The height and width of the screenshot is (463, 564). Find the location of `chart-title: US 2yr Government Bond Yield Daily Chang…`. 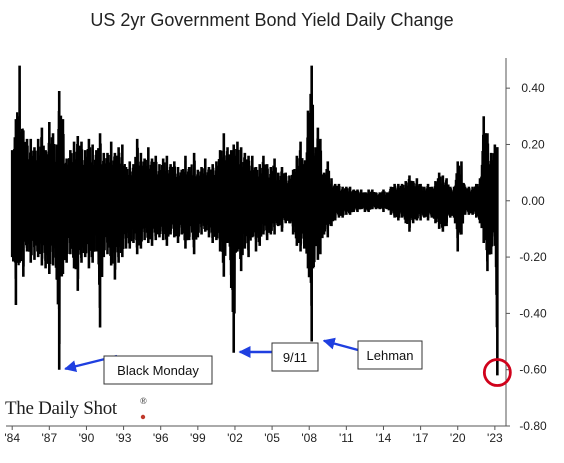

chart-title: US 2yr Government Bond Yield Daily Chang… is located at coordinates (271, 20).